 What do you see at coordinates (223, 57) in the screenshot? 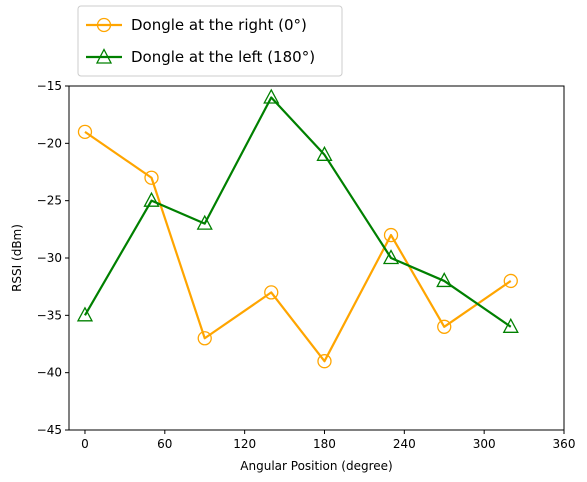
I see `legend-label-left: Dongle at the left (180°)` at bounding box center [223, 57].